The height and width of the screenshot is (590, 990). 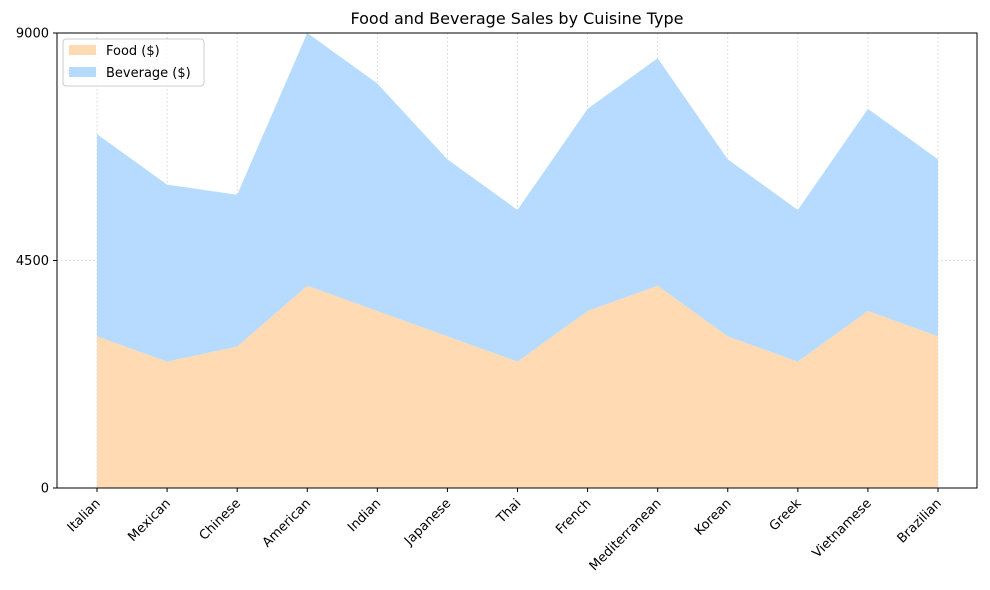 I want to click on x-tick-label: Chinese, so click(x=220, y=519).